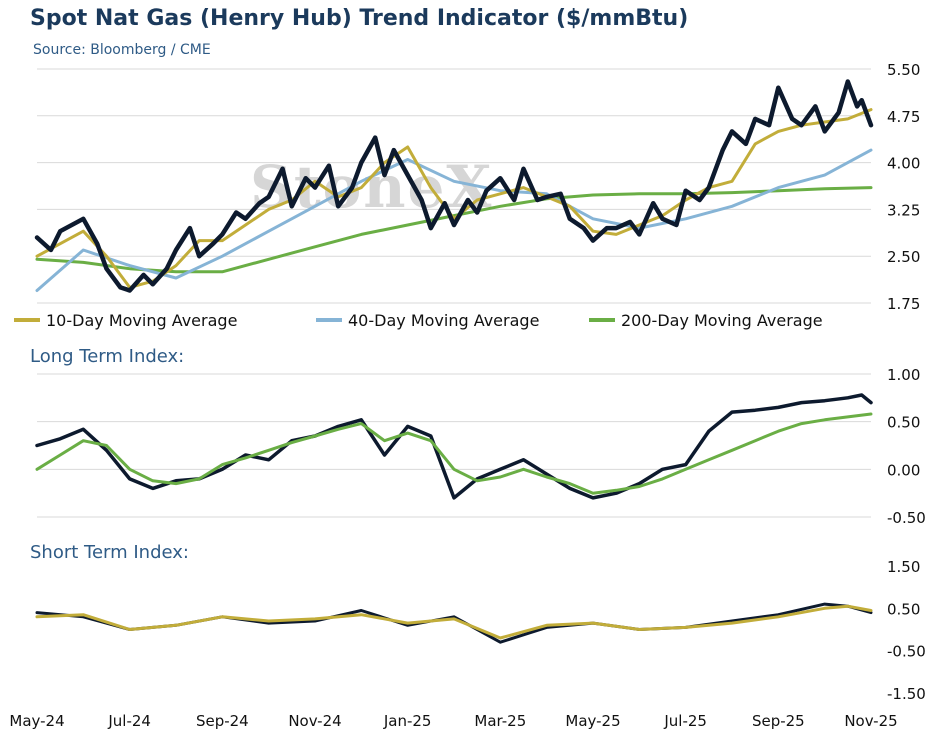  What do you see at coordinates (903, 70) in the screenshot?
I see `y-tick-label: 5.50` at bounding box center [903, 70].